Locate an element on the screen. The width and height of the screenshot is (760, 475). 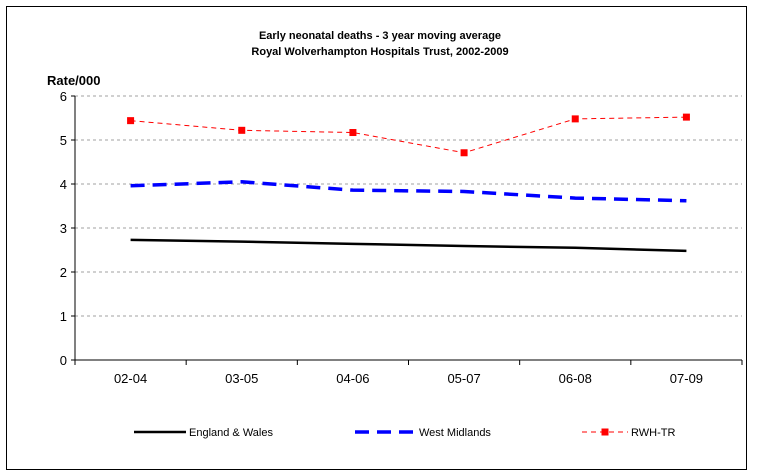
y-tick-label: 5 is located at coordinates (63, 140).